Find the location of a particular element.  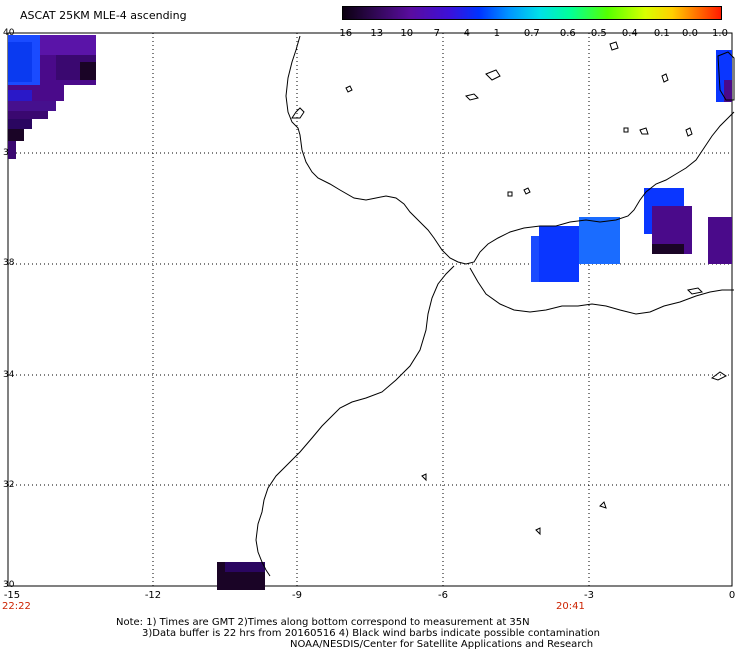

lat-label: 40 is located at coordinates (9, 33).